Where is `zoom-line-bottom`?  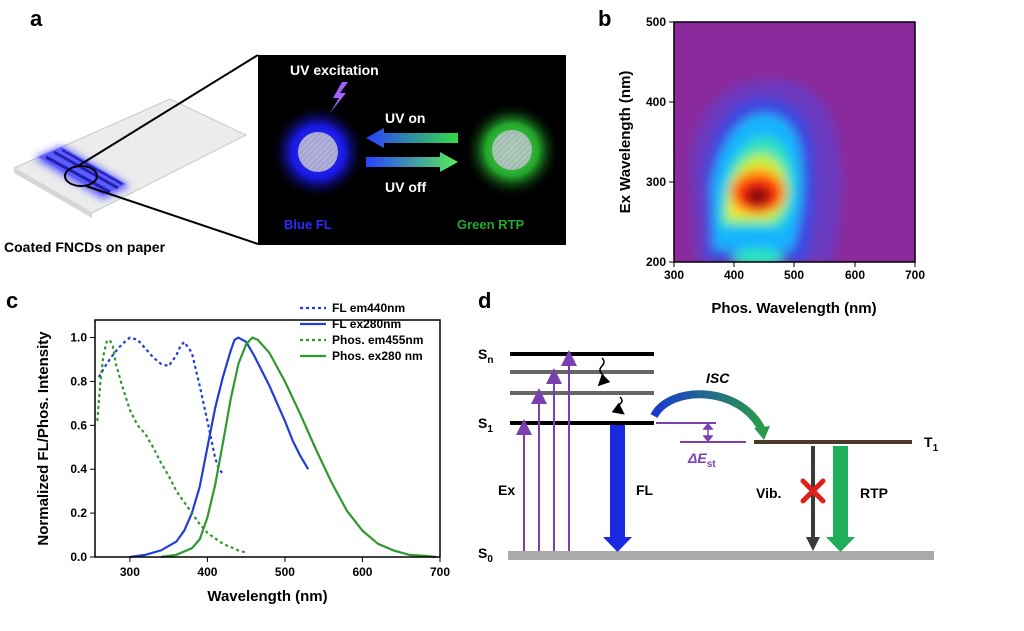 zoom-line-bottom is located at coordinates (172, 215).